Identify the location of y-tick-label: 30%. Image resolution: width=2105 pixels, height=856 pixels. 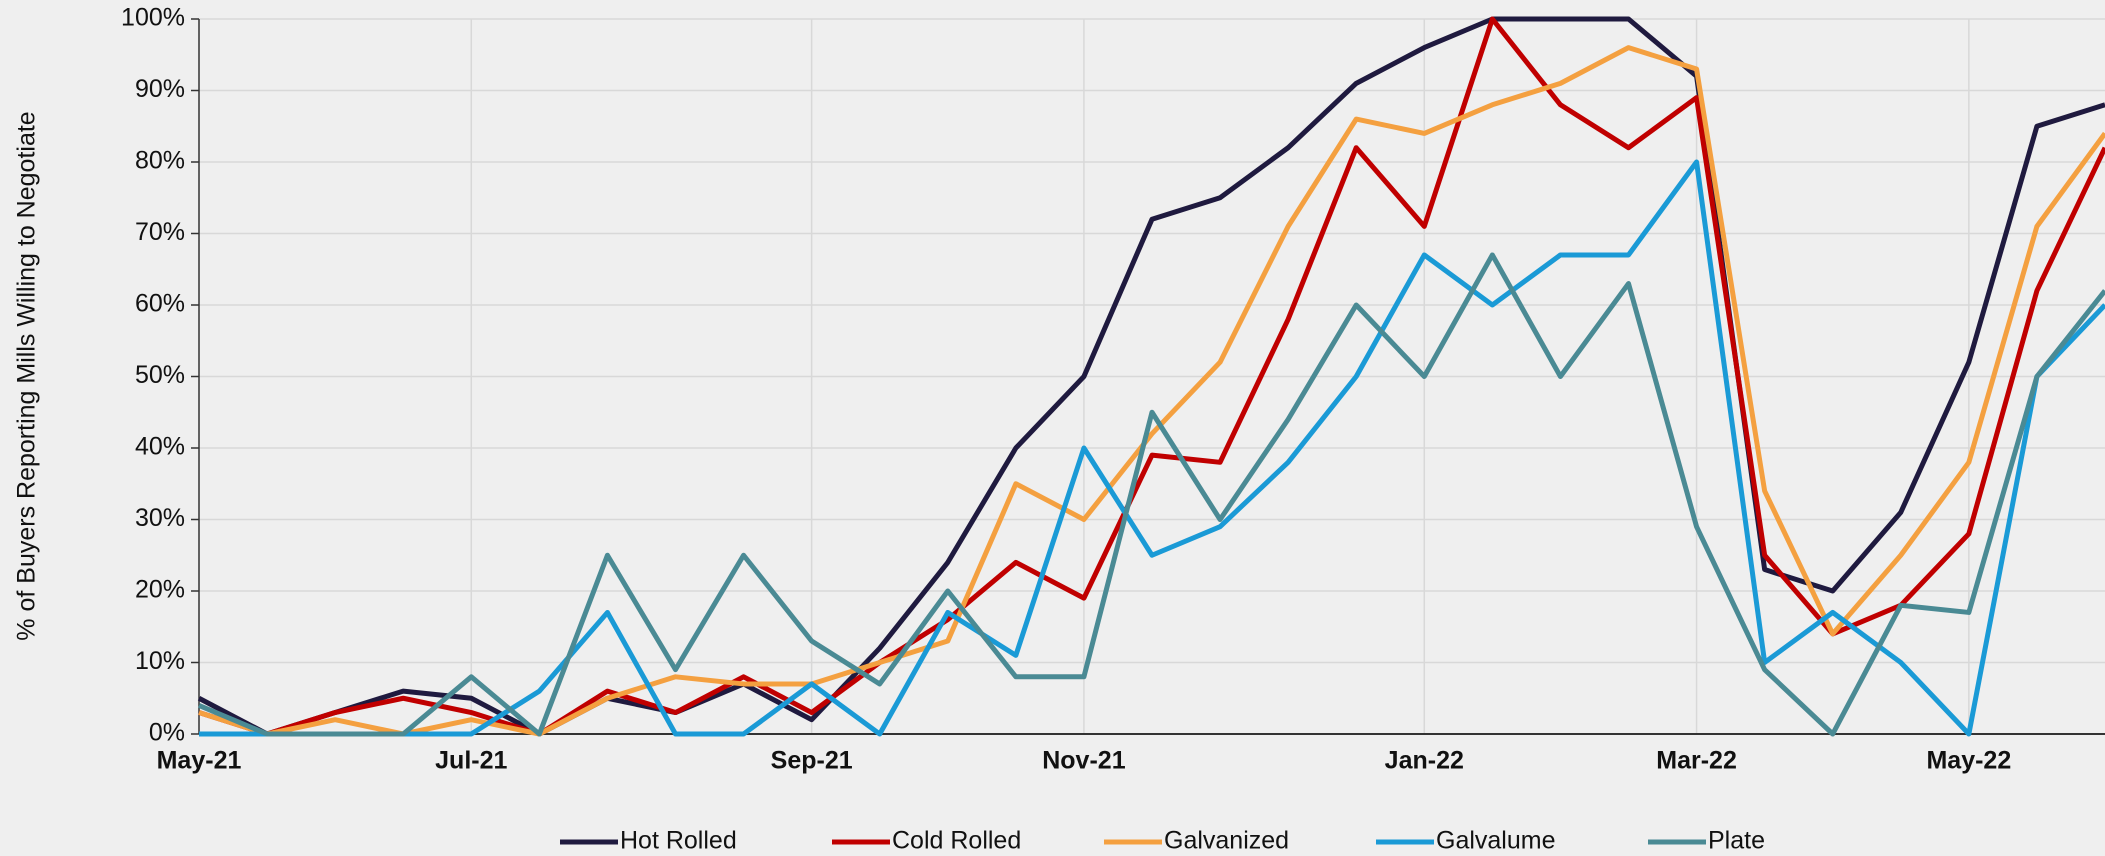
(160, 518).